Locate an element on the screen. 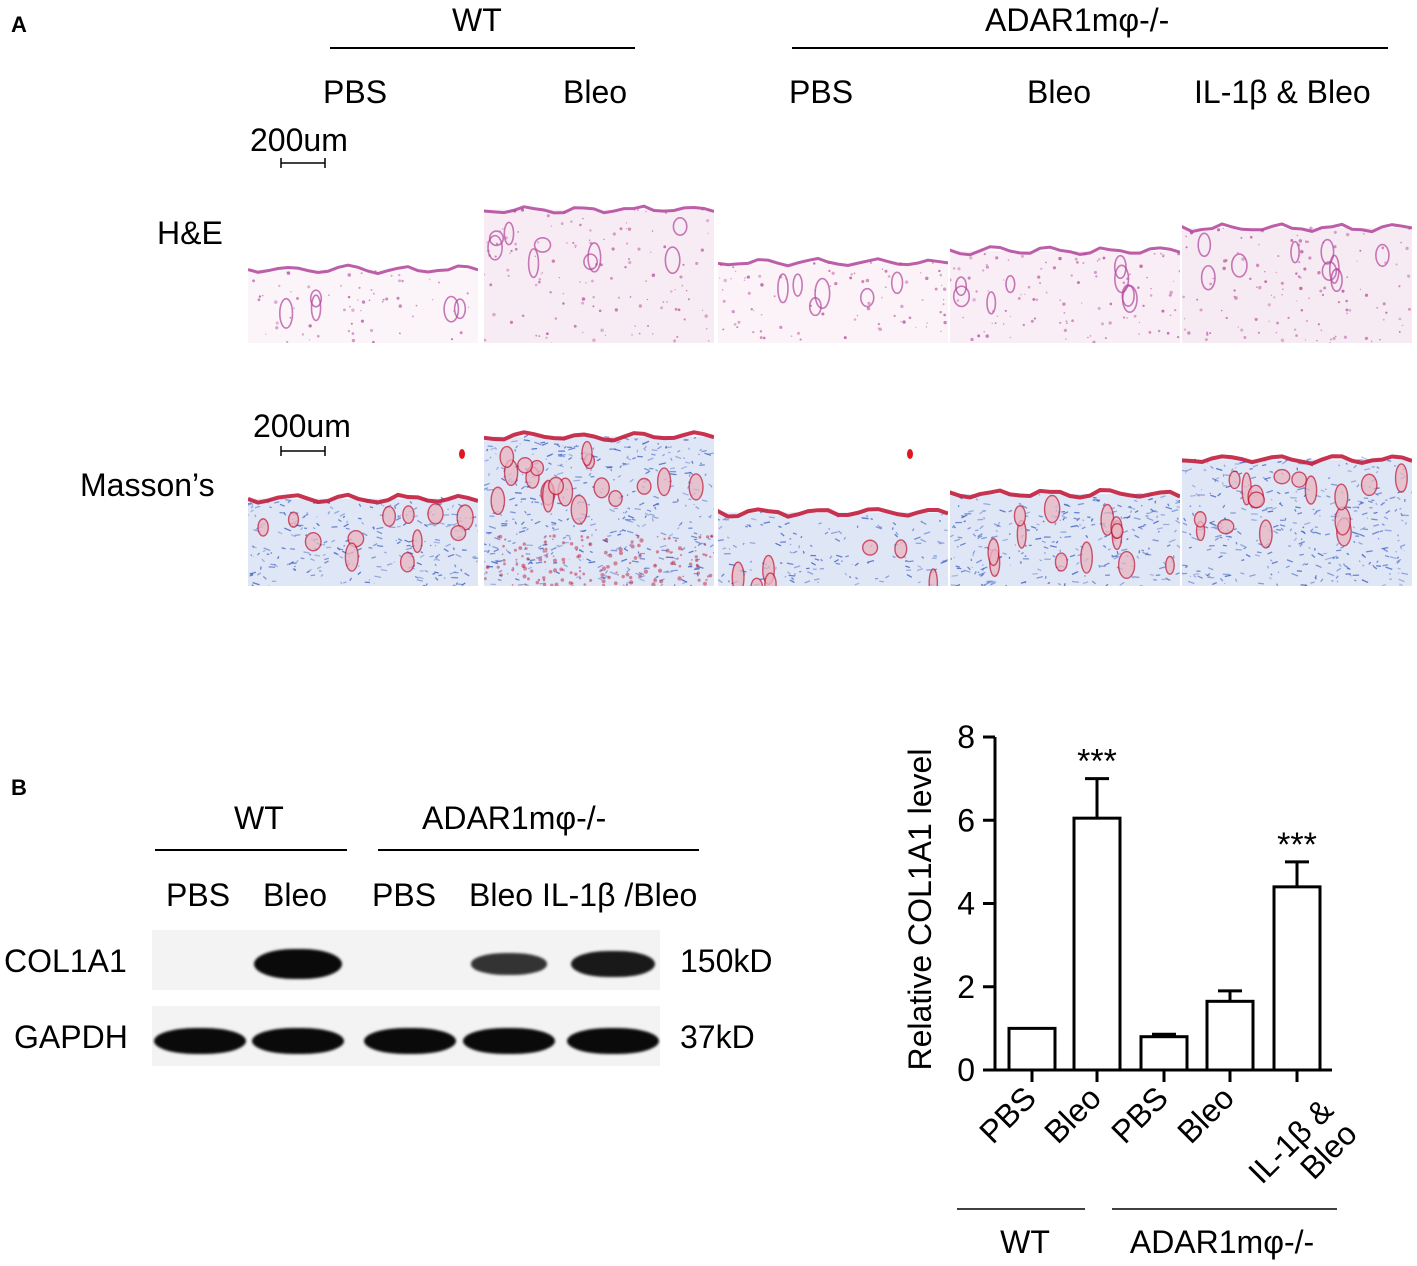 This screenshot has width=1417, height=1266. chart-group-wt: WT is located at coordinates (1025, 1242).